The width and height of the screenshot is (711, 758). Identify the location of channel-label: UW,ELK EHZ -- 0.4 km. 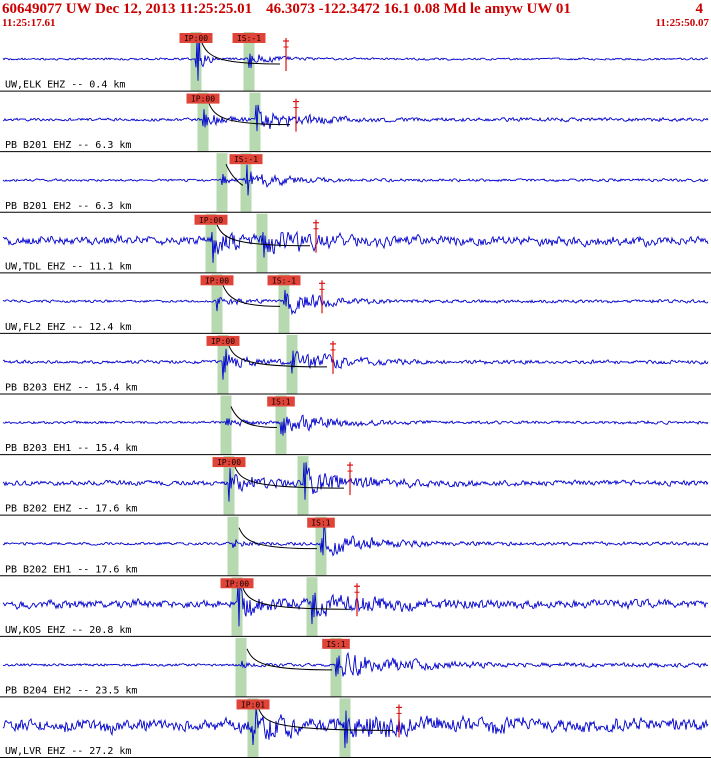
(65, 85).